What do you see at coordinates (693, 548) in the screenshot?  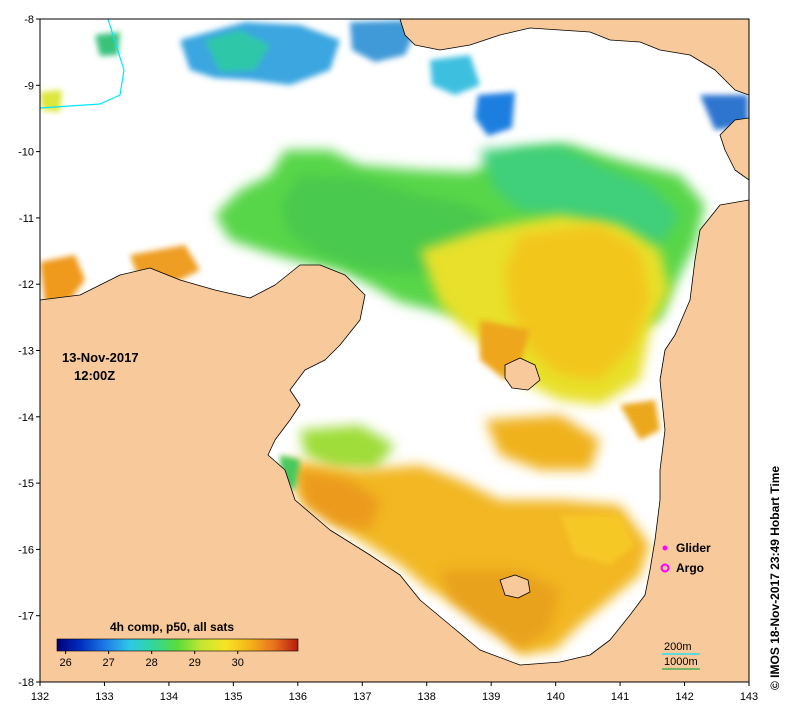 I see `glider-label: Glider` at bounding box center [693, 548].